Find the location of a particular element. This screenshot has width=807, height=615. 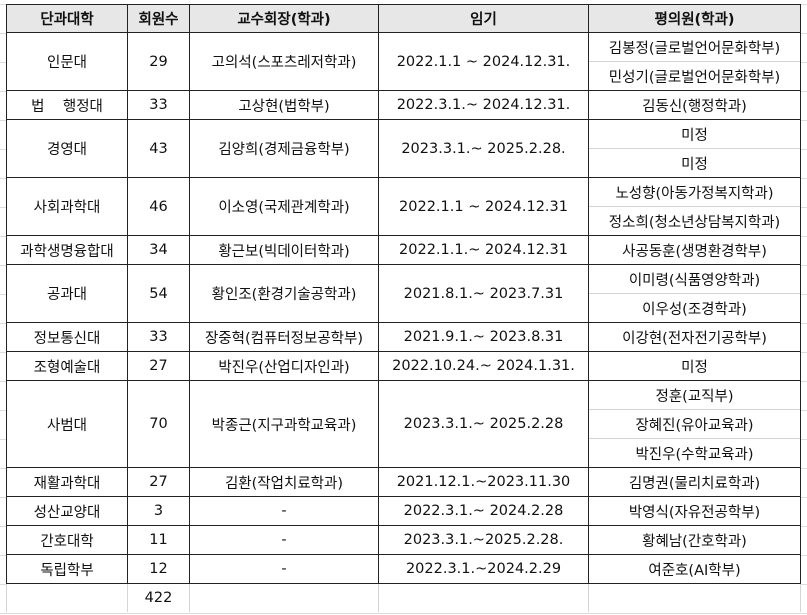

college-cell: 경영대 is located at coordinates (67, 148).